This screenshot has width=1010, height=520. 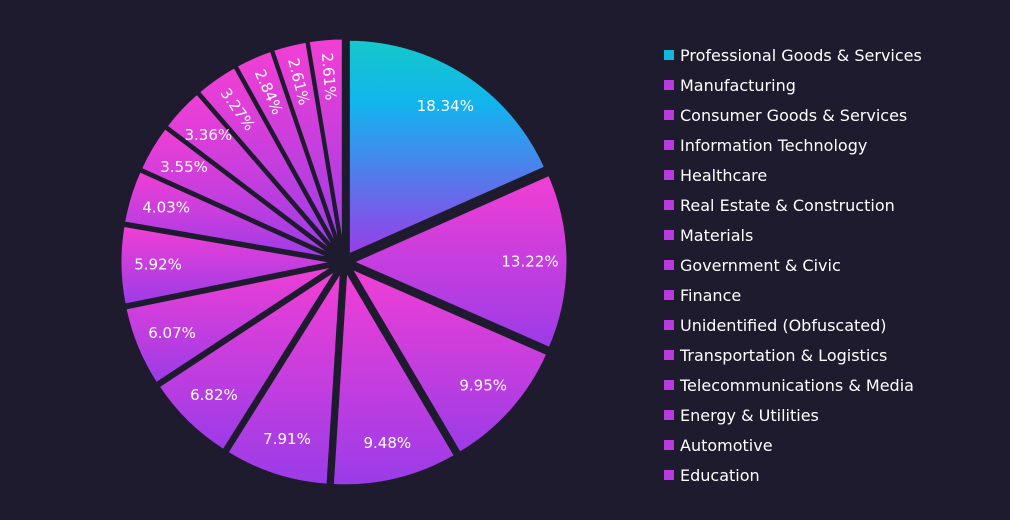 What do you see at coordinates (158, 265) in the screenshot?
I see `slice-data-label: 5.92%` at bounding box center [158, 265].